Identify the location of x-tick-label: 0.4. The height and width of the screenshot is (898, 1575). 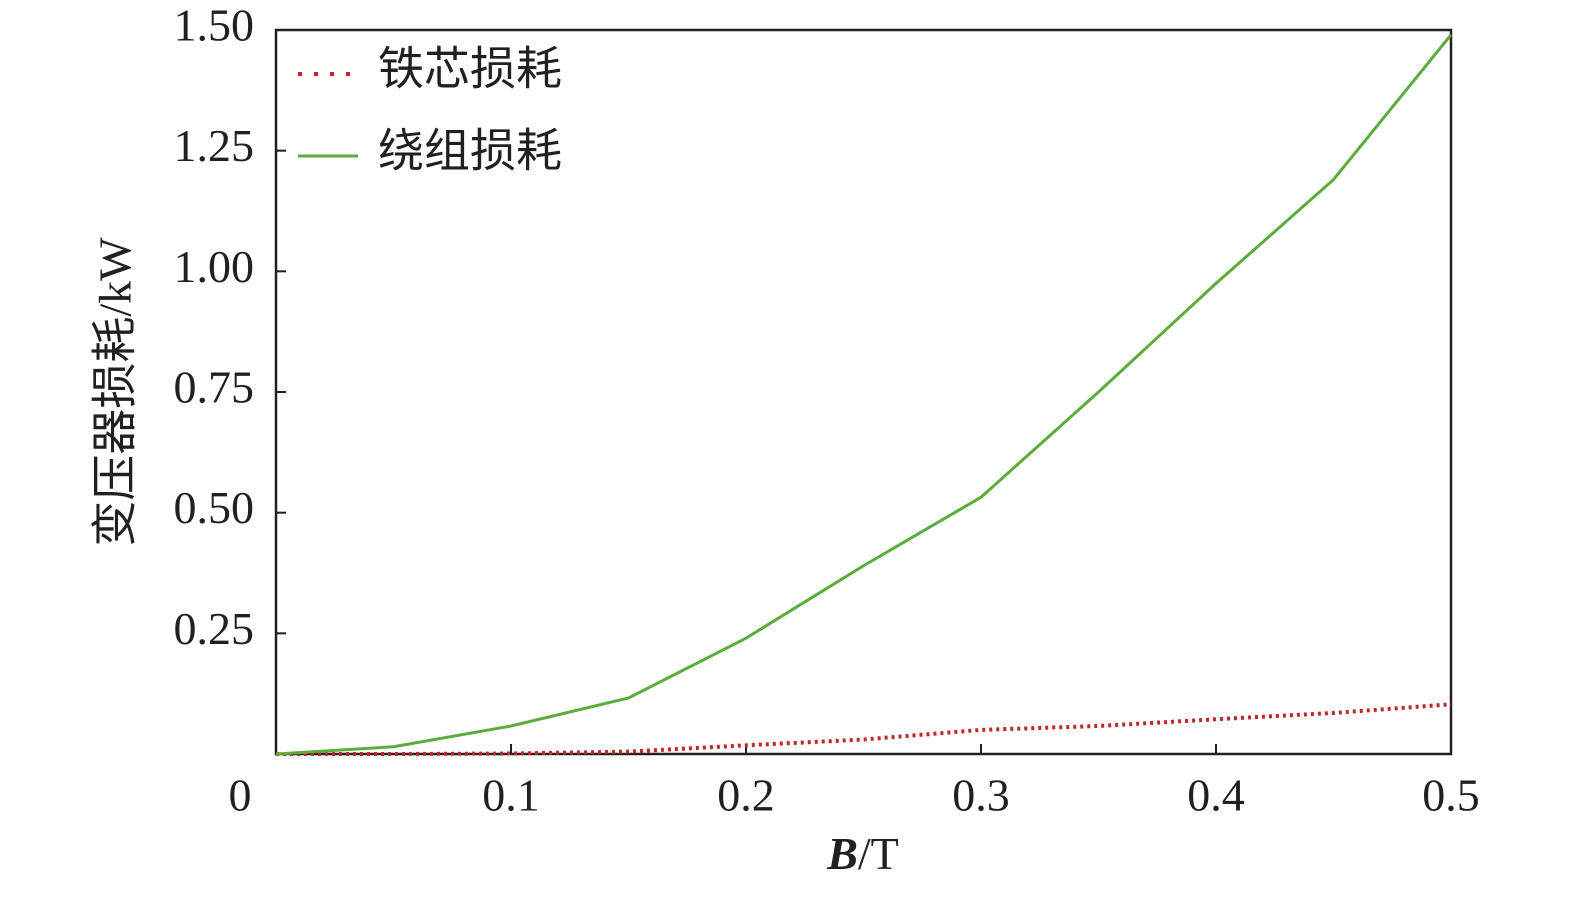
(1216, 795).